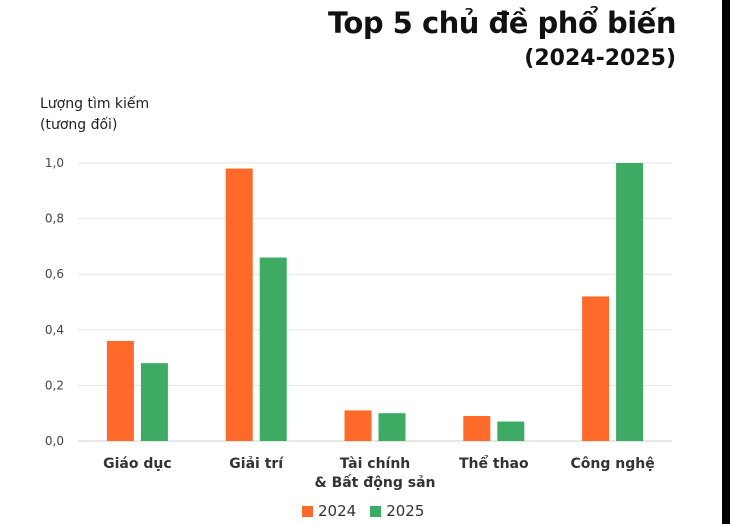 The image size is (730, 524). Describe the element at coordinates (95, 114) in the screenshot. I see `y-axis-label: Lượng tìm kiếm (tương đối)` at that location.